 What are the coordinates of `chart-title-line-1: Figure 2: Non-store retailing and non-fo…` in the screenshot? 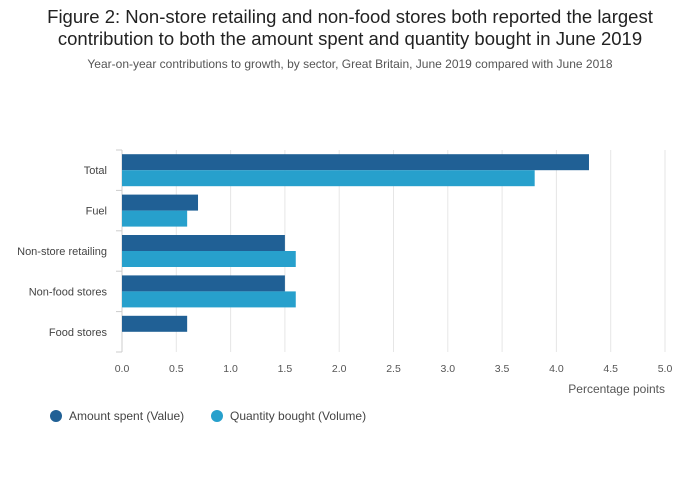 It's located at (350, 16).